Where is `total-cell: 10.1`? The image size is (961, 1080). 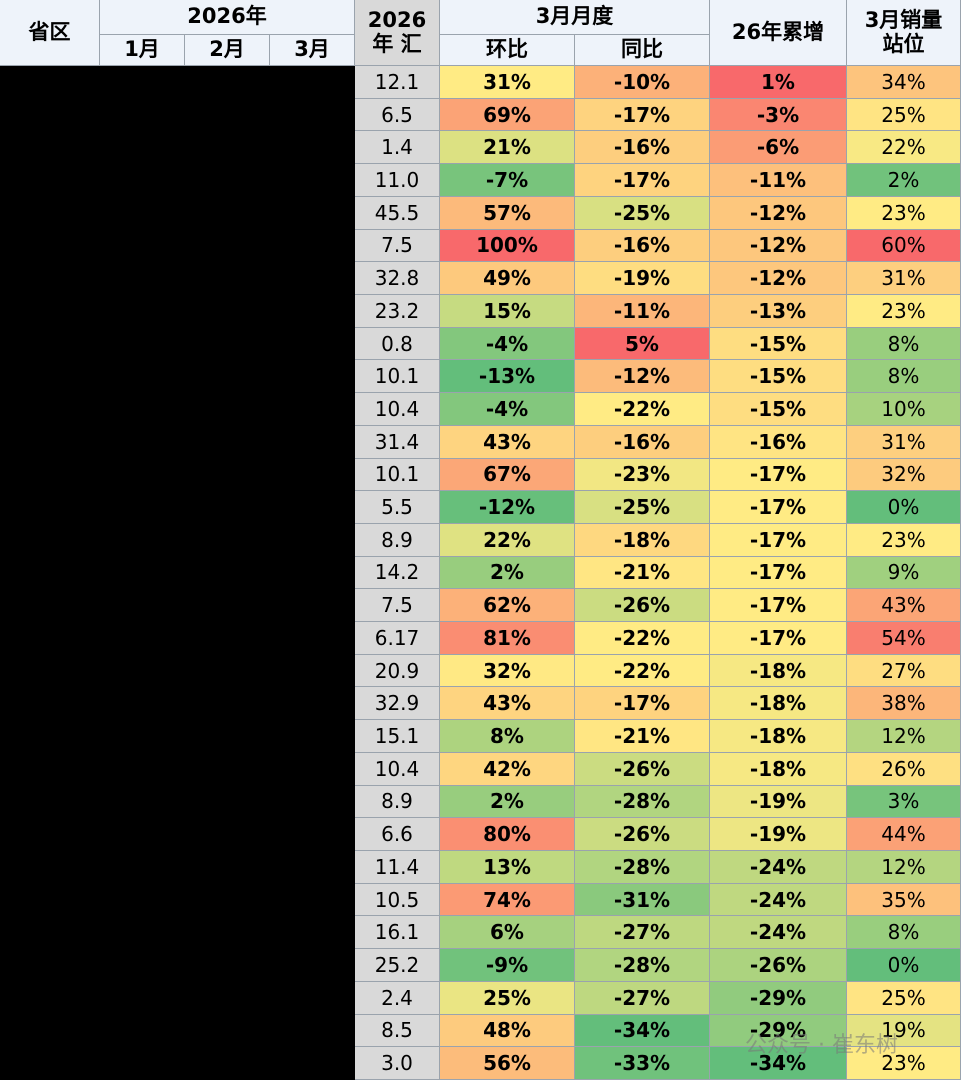
total-cell: 10.1 is located at coordinates (397, 475).